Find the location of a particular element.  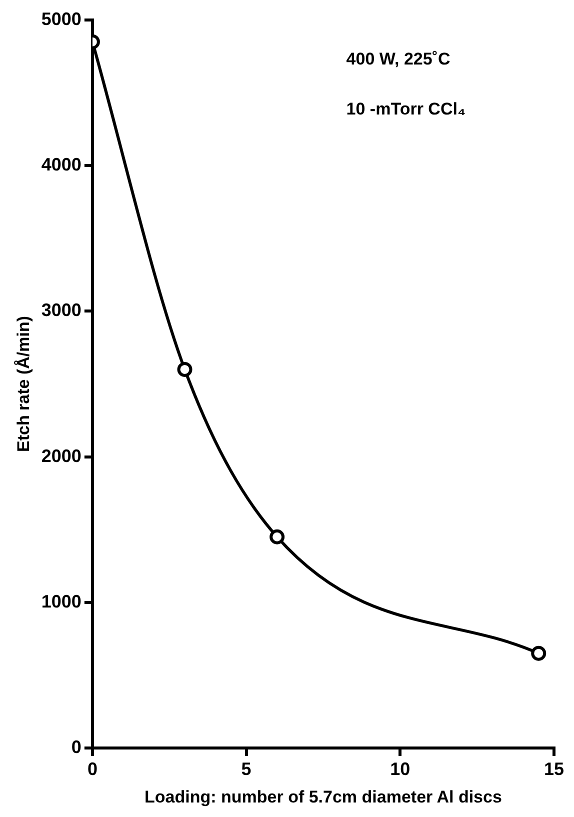

x-axis-title: Loading: number of 5.7cm diameter Al discs is located at coordinates (323, 796).